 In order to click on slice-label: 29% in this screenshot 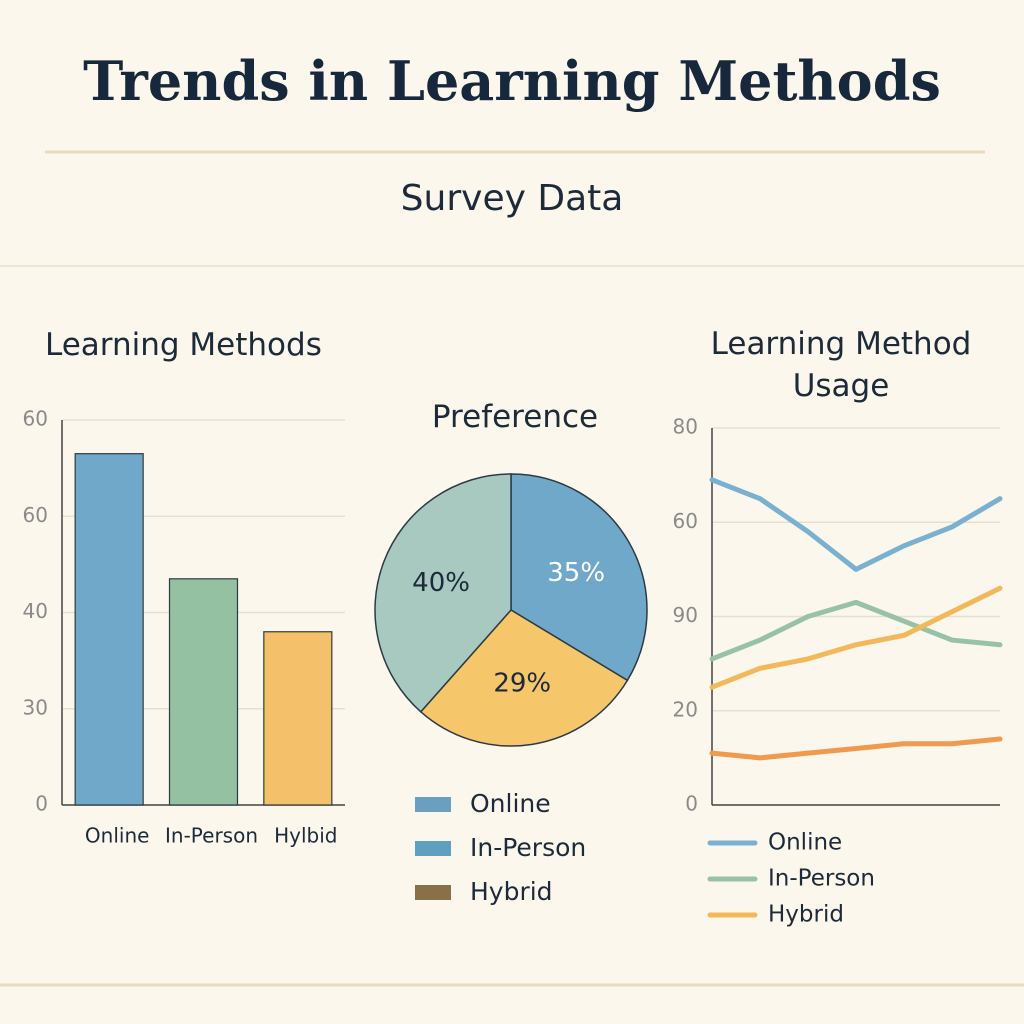, I will do `click(522, 683)`.